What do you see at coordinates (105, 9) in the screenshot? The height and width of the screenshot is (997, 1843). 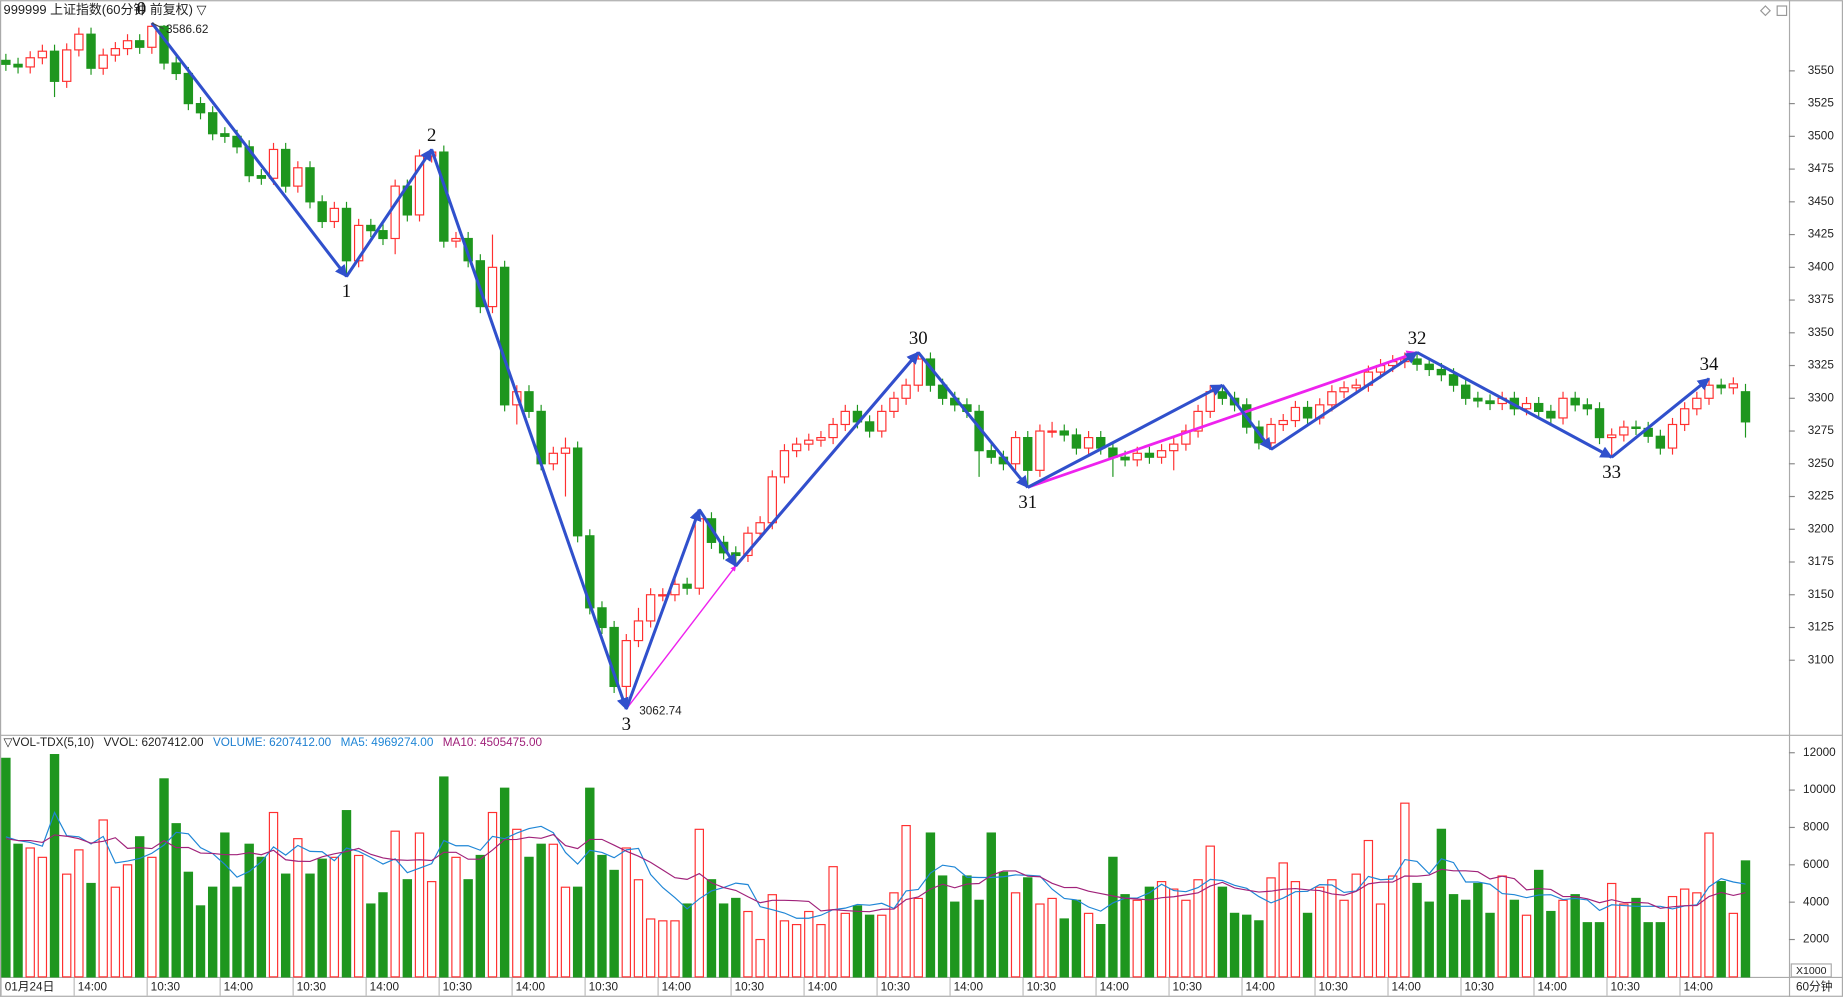 I see `chart-title: 999999 上证指数(60分钟 前复权) ▽` at bounding box center [105, 9].